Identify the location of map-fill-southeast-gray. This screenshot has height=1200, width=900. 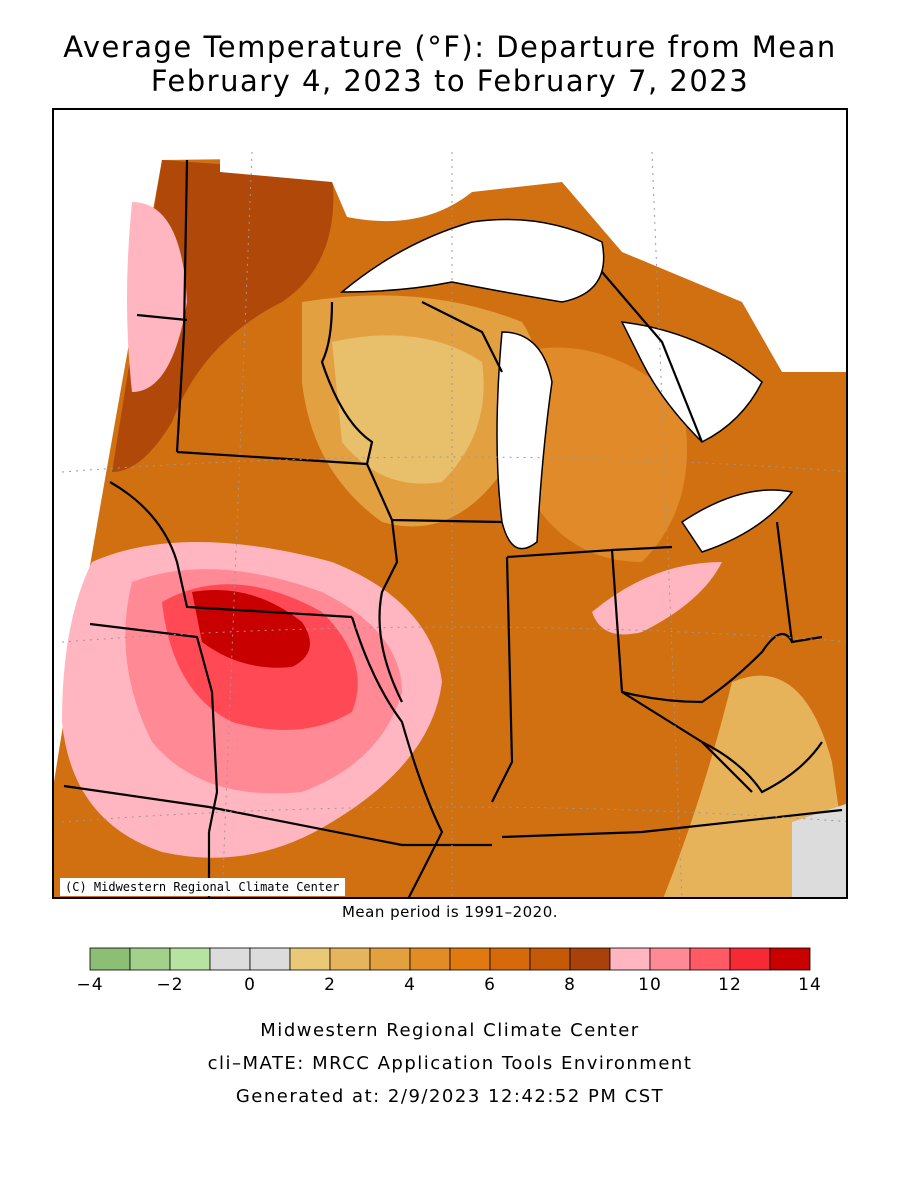
(819, 850).